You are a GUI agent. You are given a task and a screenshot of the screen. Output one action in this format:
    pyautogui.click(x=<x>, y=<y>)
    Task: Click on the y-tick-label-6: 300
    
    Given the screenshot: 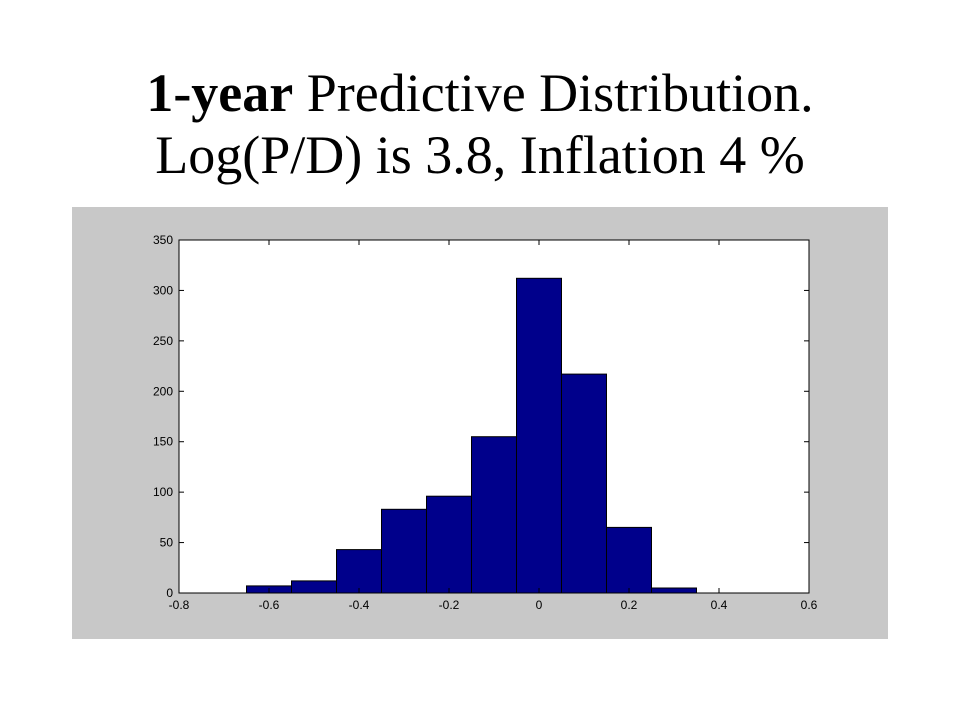 What is the action you would take?
    pyautogui.click(x=163, y=290)
    